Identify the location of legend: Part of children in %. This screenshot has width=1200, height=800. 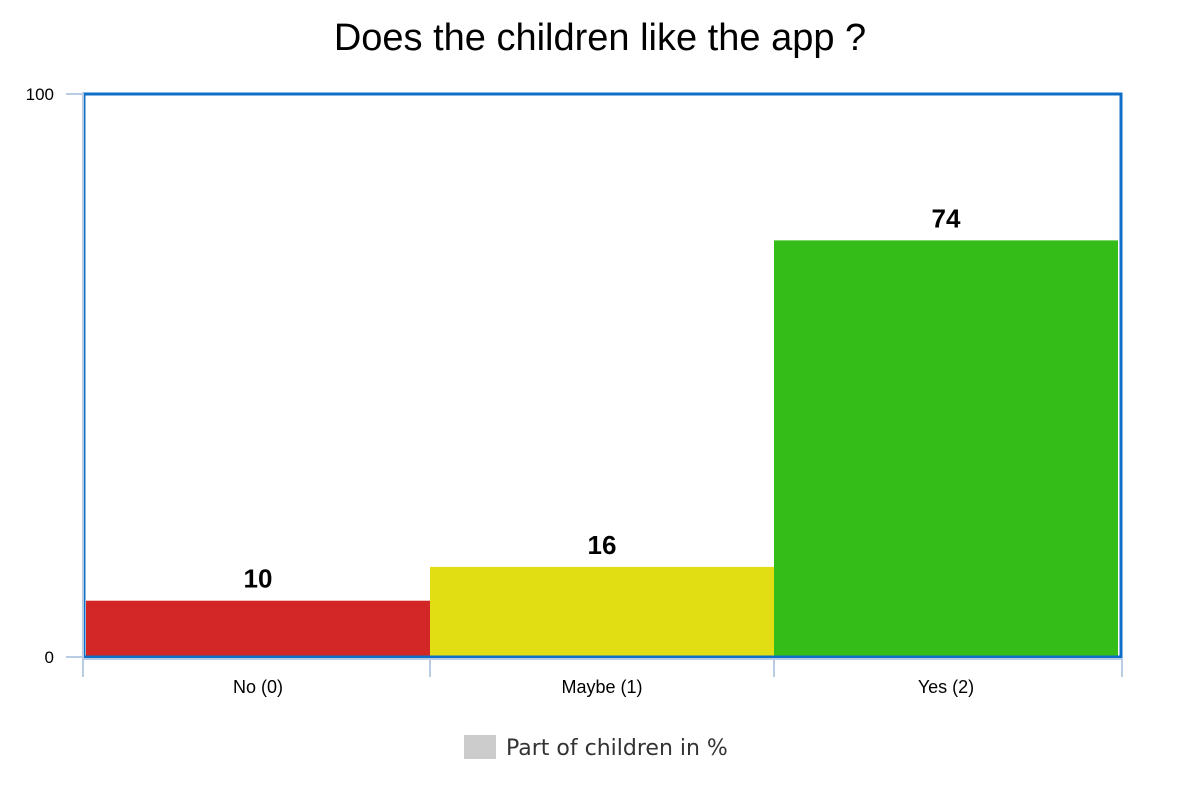
(596, 748).